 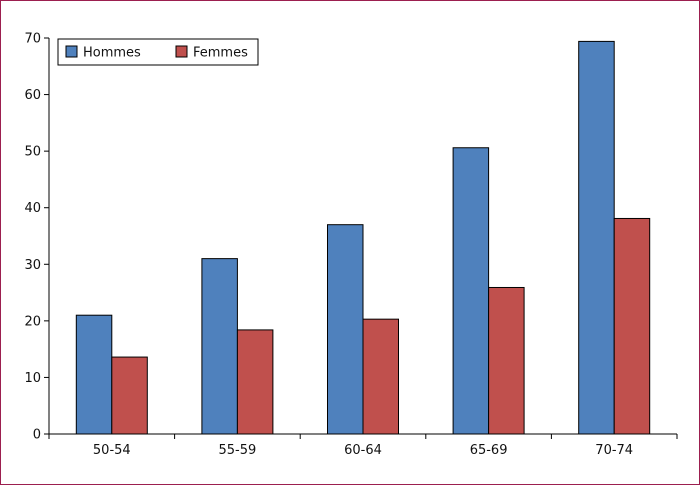 What do you see at coordinates (363, 450) in the screenshot?
I see `x-tick-label: 60-64` at bounding box center [363, 450].